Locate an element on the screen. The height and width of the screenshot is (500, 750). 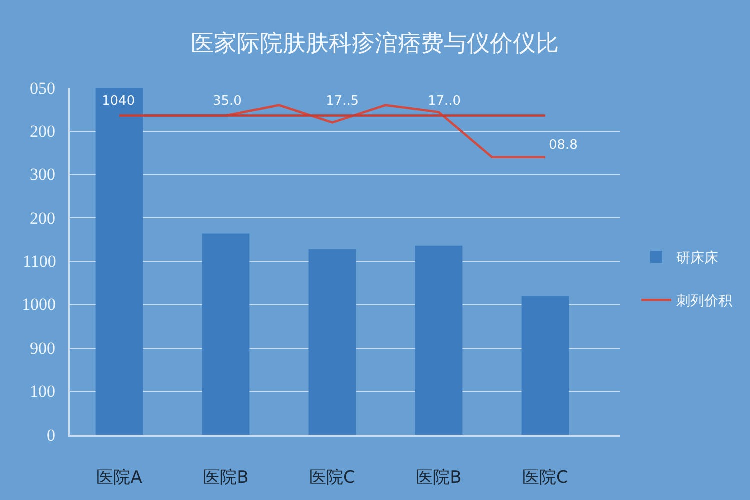
legend-label: 刺列价积 is located at coordinates (704, 302).